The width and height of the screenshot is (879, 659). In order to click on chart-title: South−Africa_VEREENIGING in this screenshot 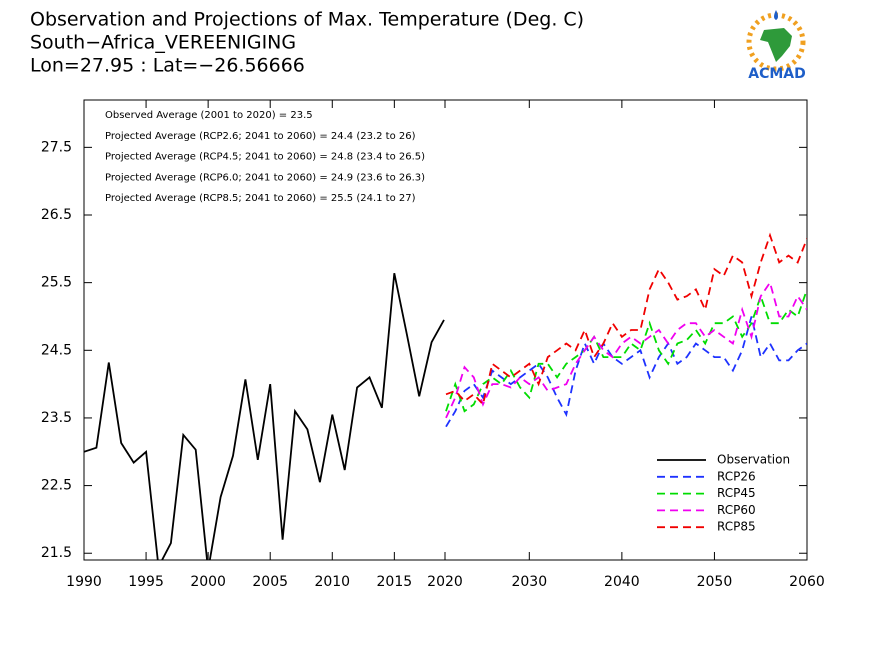, I will do `click(163, 43)`.